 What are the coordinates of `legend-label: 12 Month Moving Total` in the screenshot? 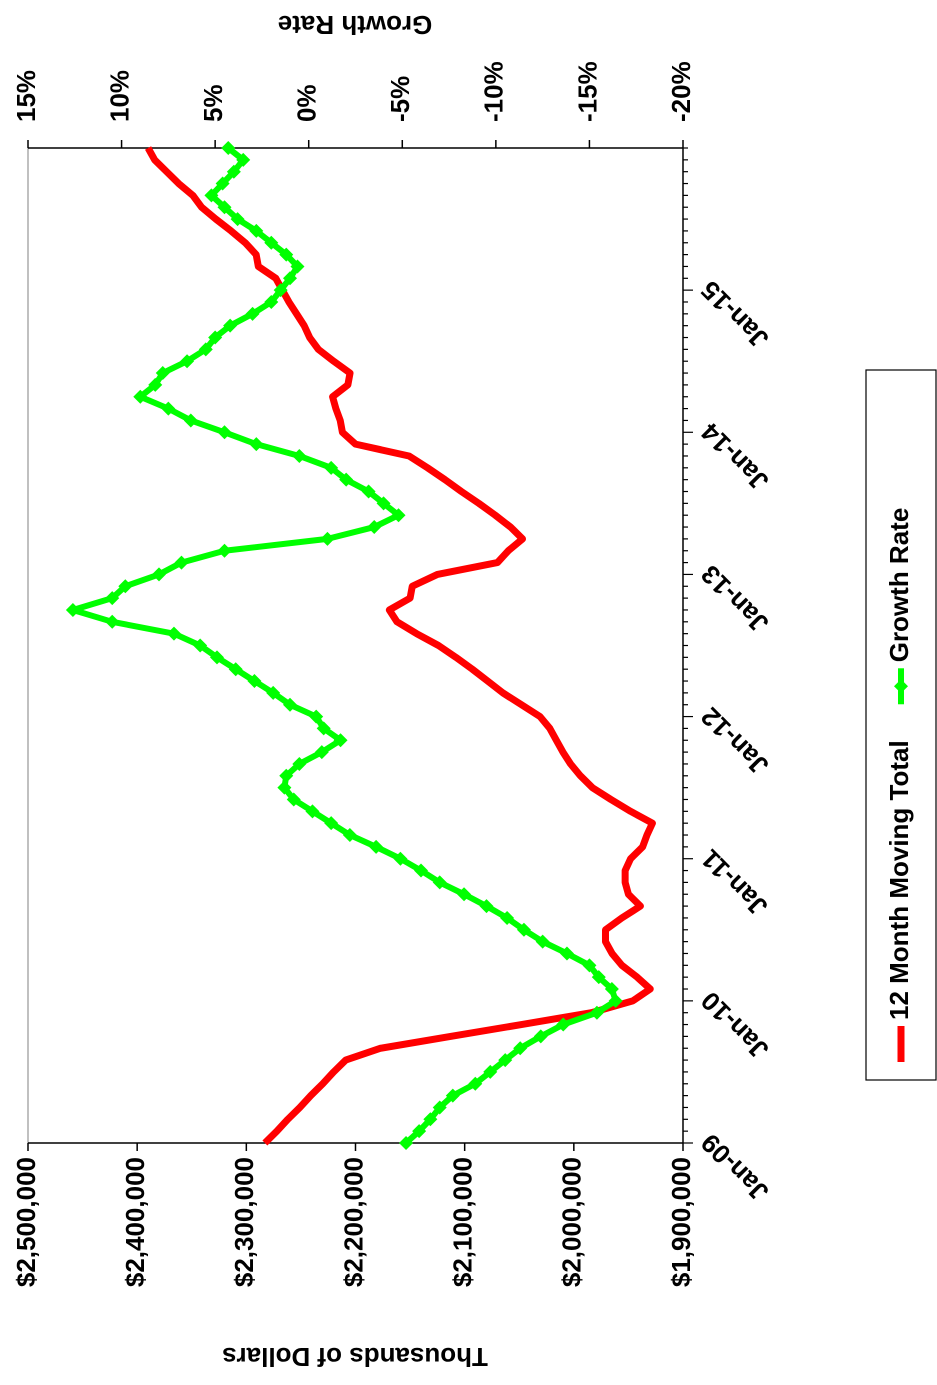 It's located at (899, 880).